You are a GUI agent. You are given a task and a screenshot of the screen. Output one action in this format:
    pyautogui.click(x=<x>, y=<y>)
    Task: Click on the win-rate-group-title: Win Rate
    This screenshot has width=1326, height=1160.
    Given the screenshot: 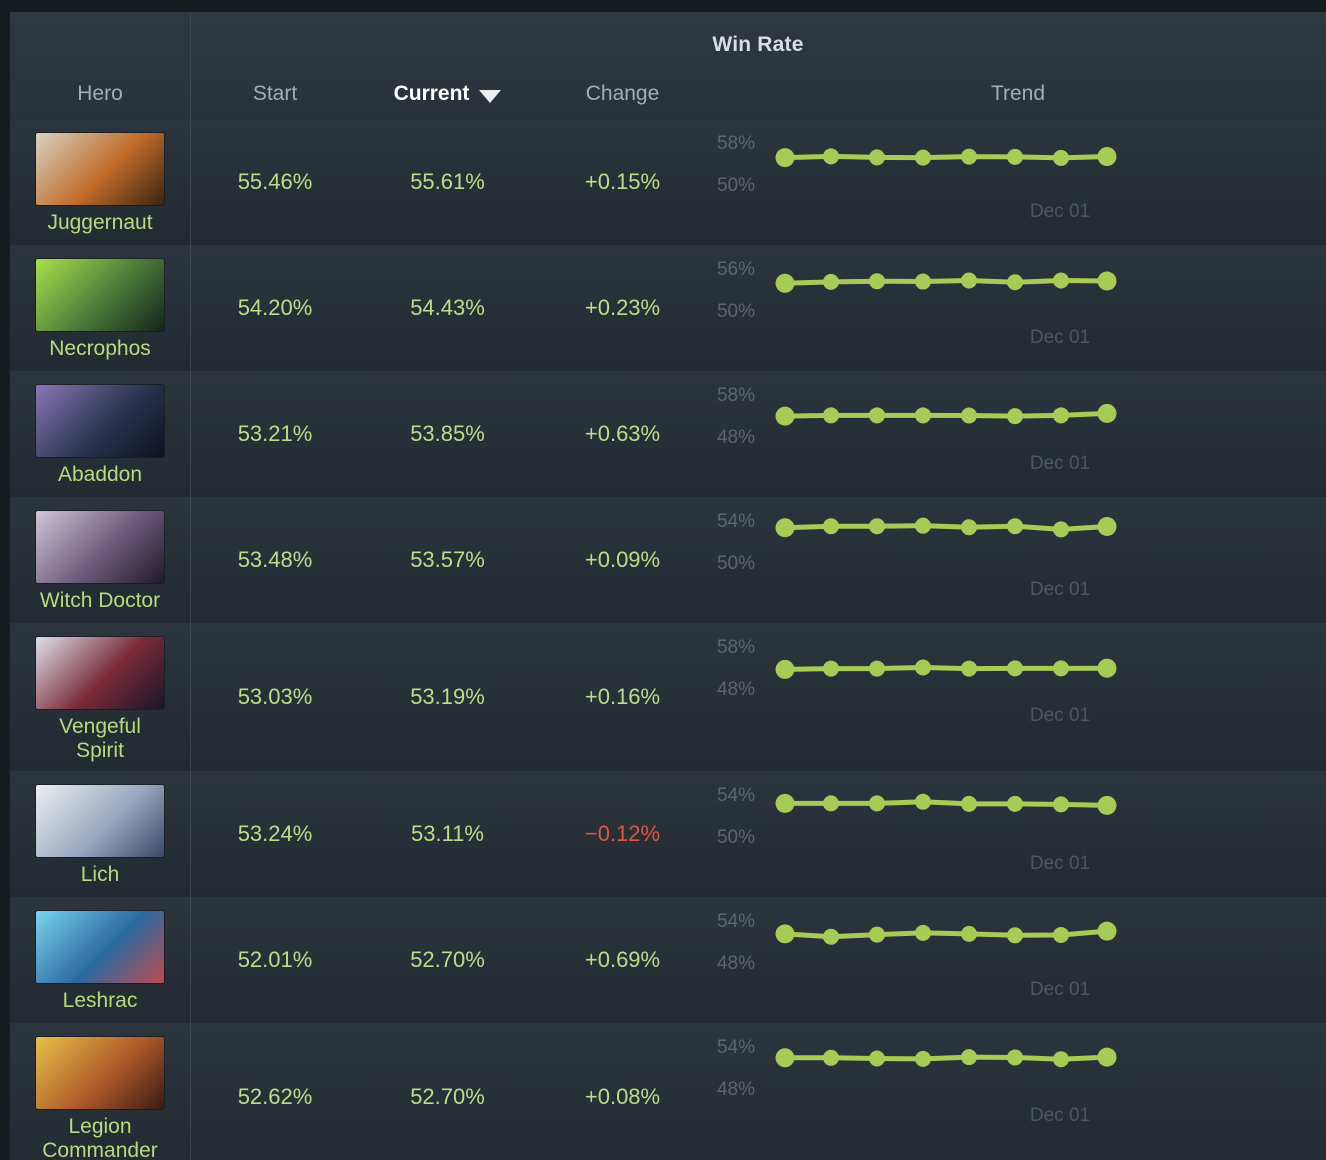 What is the action you would take?
    pyautogui.click(x=758, y=44)
    